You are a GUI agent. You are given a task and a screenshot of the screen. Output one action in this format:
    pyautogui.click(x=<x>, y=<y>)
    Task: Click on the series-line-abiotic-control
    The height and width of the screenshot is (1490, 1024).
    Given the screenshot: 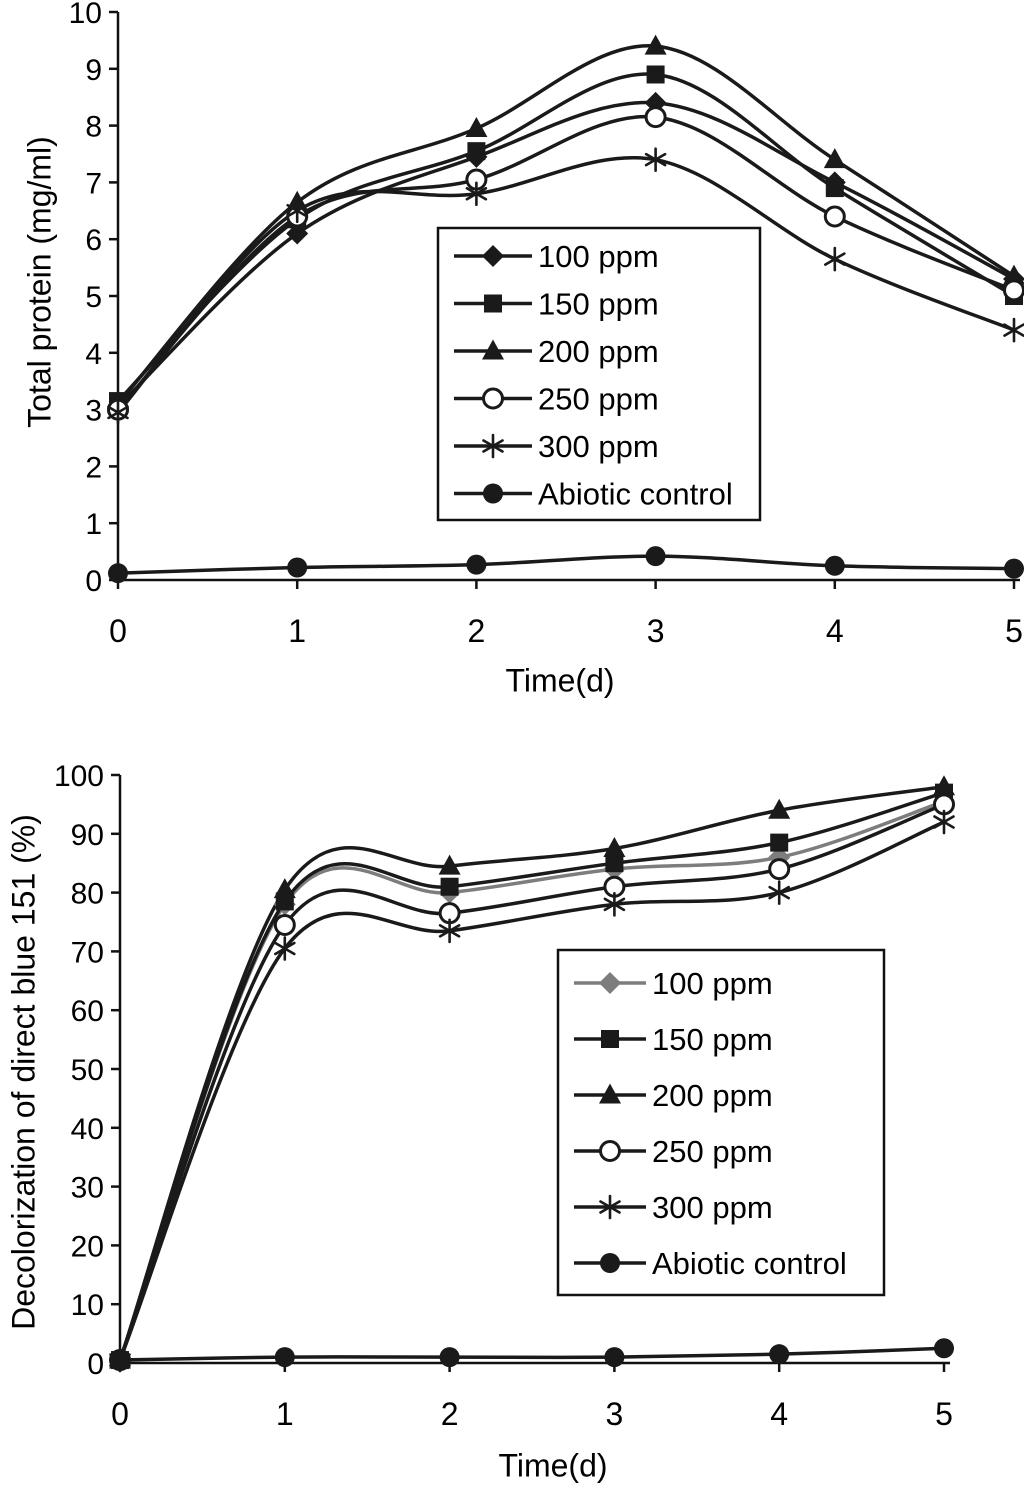 What is the action you would take?
    pyautogui.click(x=566, y=564)
    